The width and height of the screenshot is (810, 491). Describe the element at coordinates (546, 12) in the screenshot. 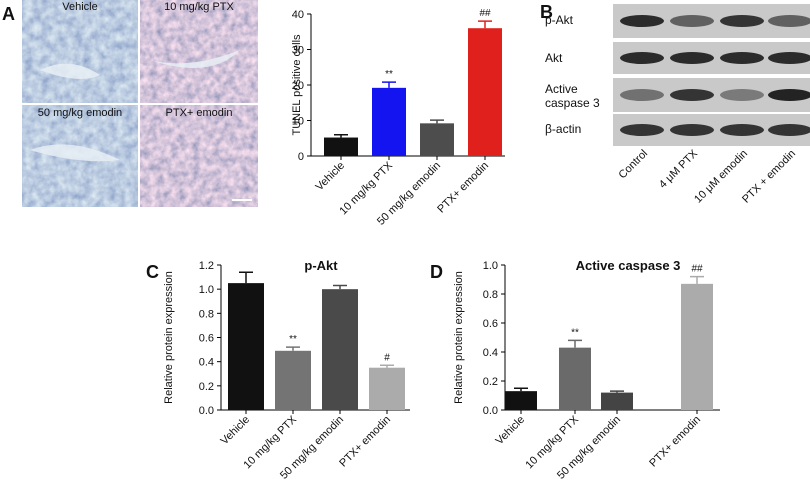

I see `panel-label: B` at that location.